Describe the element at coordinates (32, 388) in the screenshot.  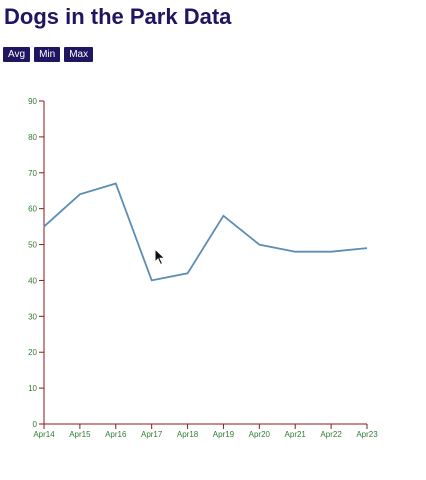
I see `y-tick-label: 10` at that location.